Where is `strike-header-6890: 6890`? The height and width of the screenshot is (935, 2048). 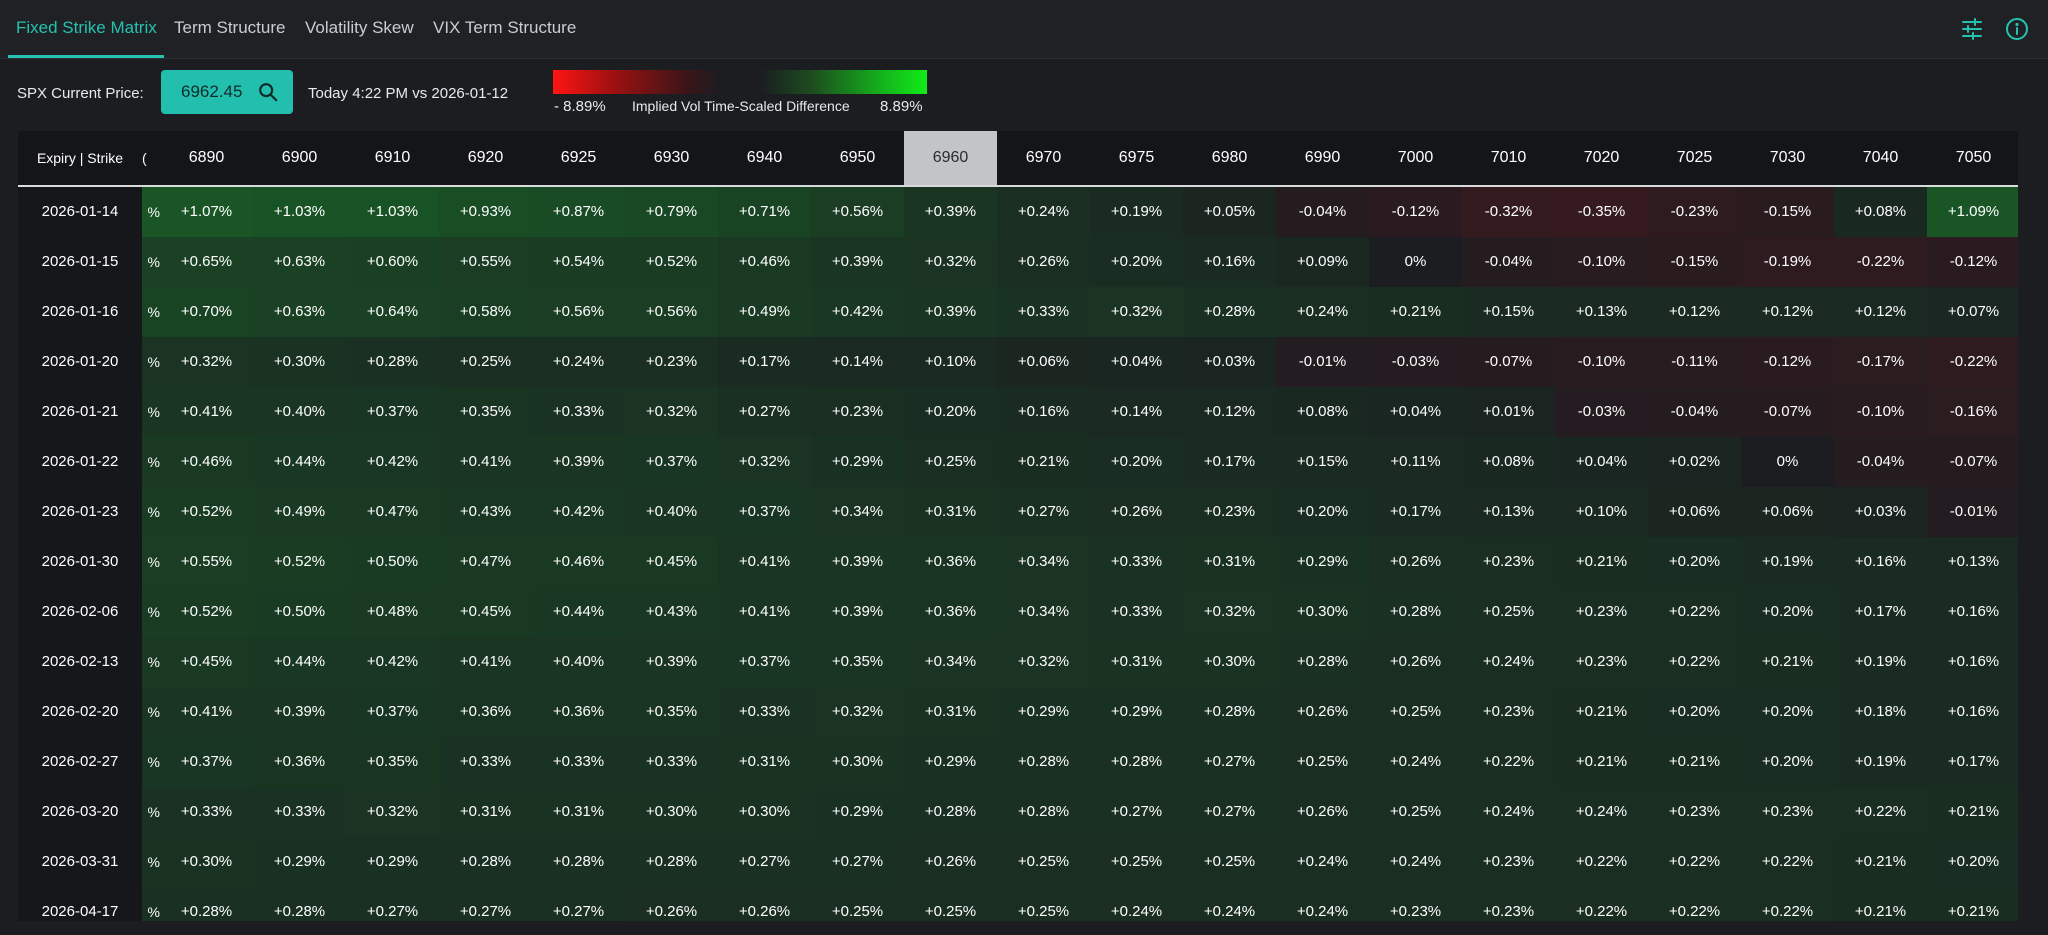
strike-header-6890: 6890 is located at coordinates (206, 157).